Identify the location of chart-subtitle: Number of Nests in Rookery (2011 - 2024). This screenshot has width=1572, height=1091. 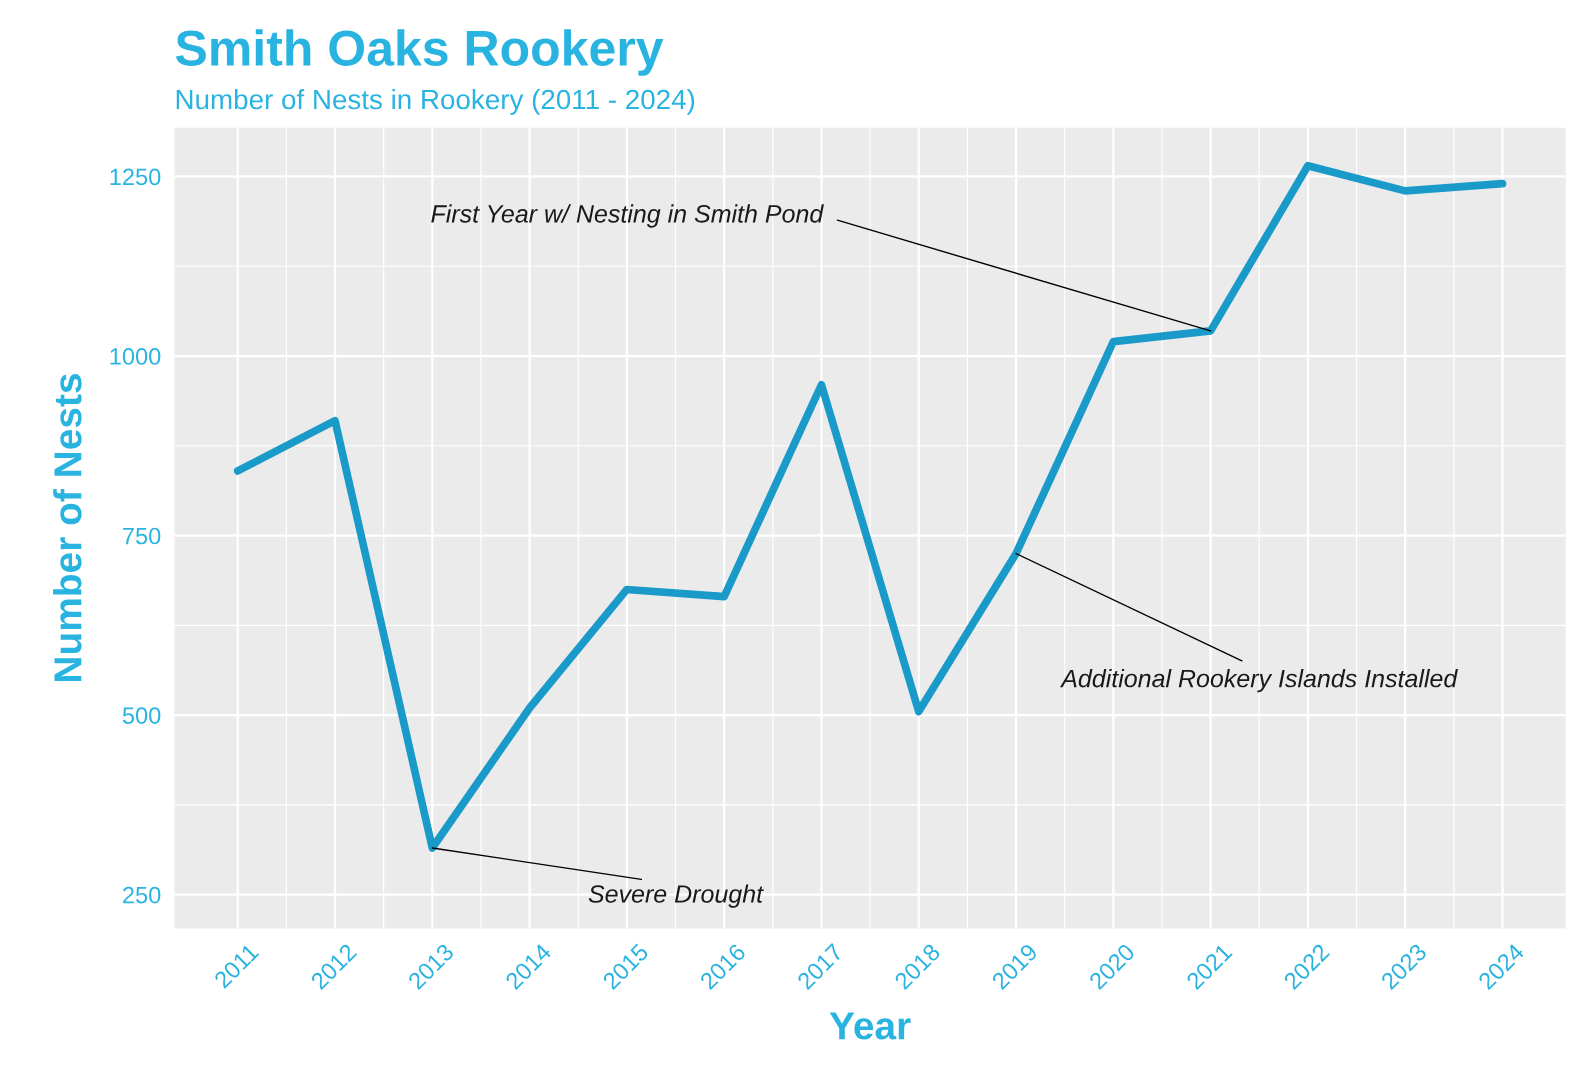
(435, 101).